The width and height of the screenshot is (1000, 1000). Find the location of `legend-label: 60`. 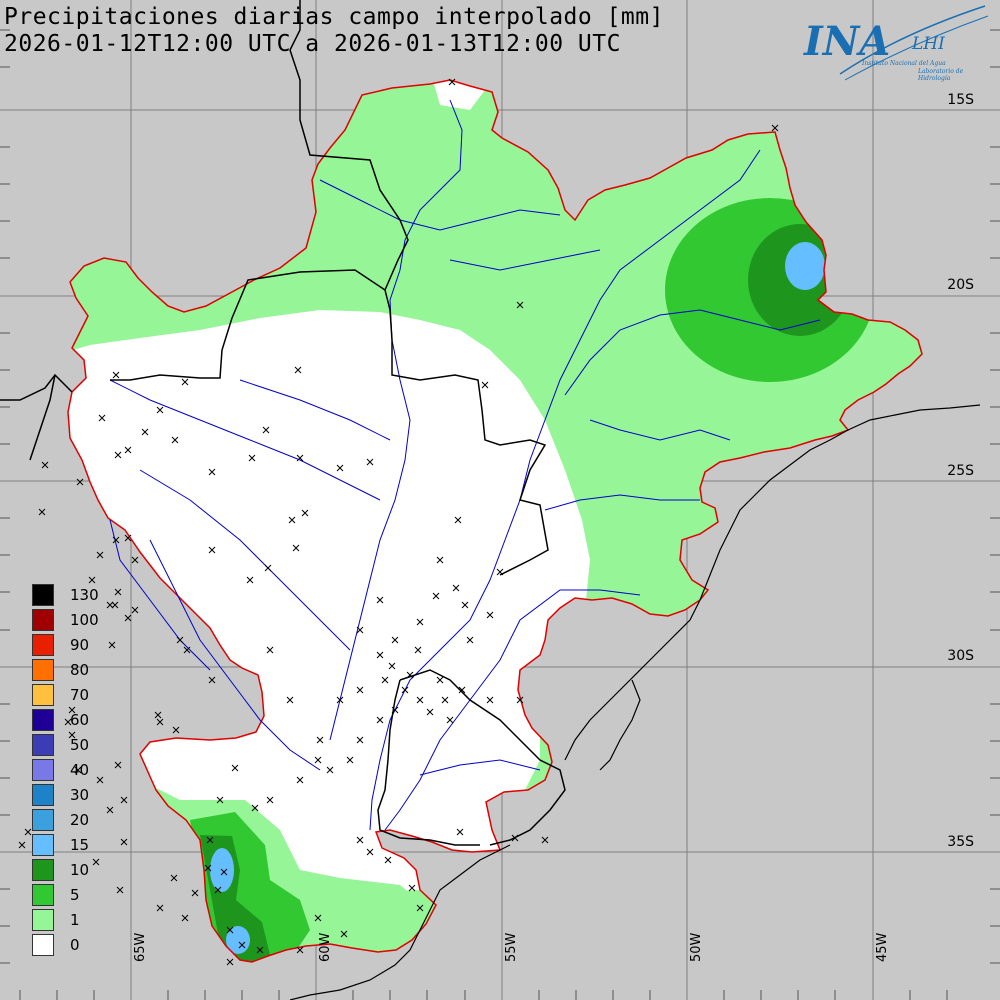

legend-label: 60 is located at coordinates (80, 720).